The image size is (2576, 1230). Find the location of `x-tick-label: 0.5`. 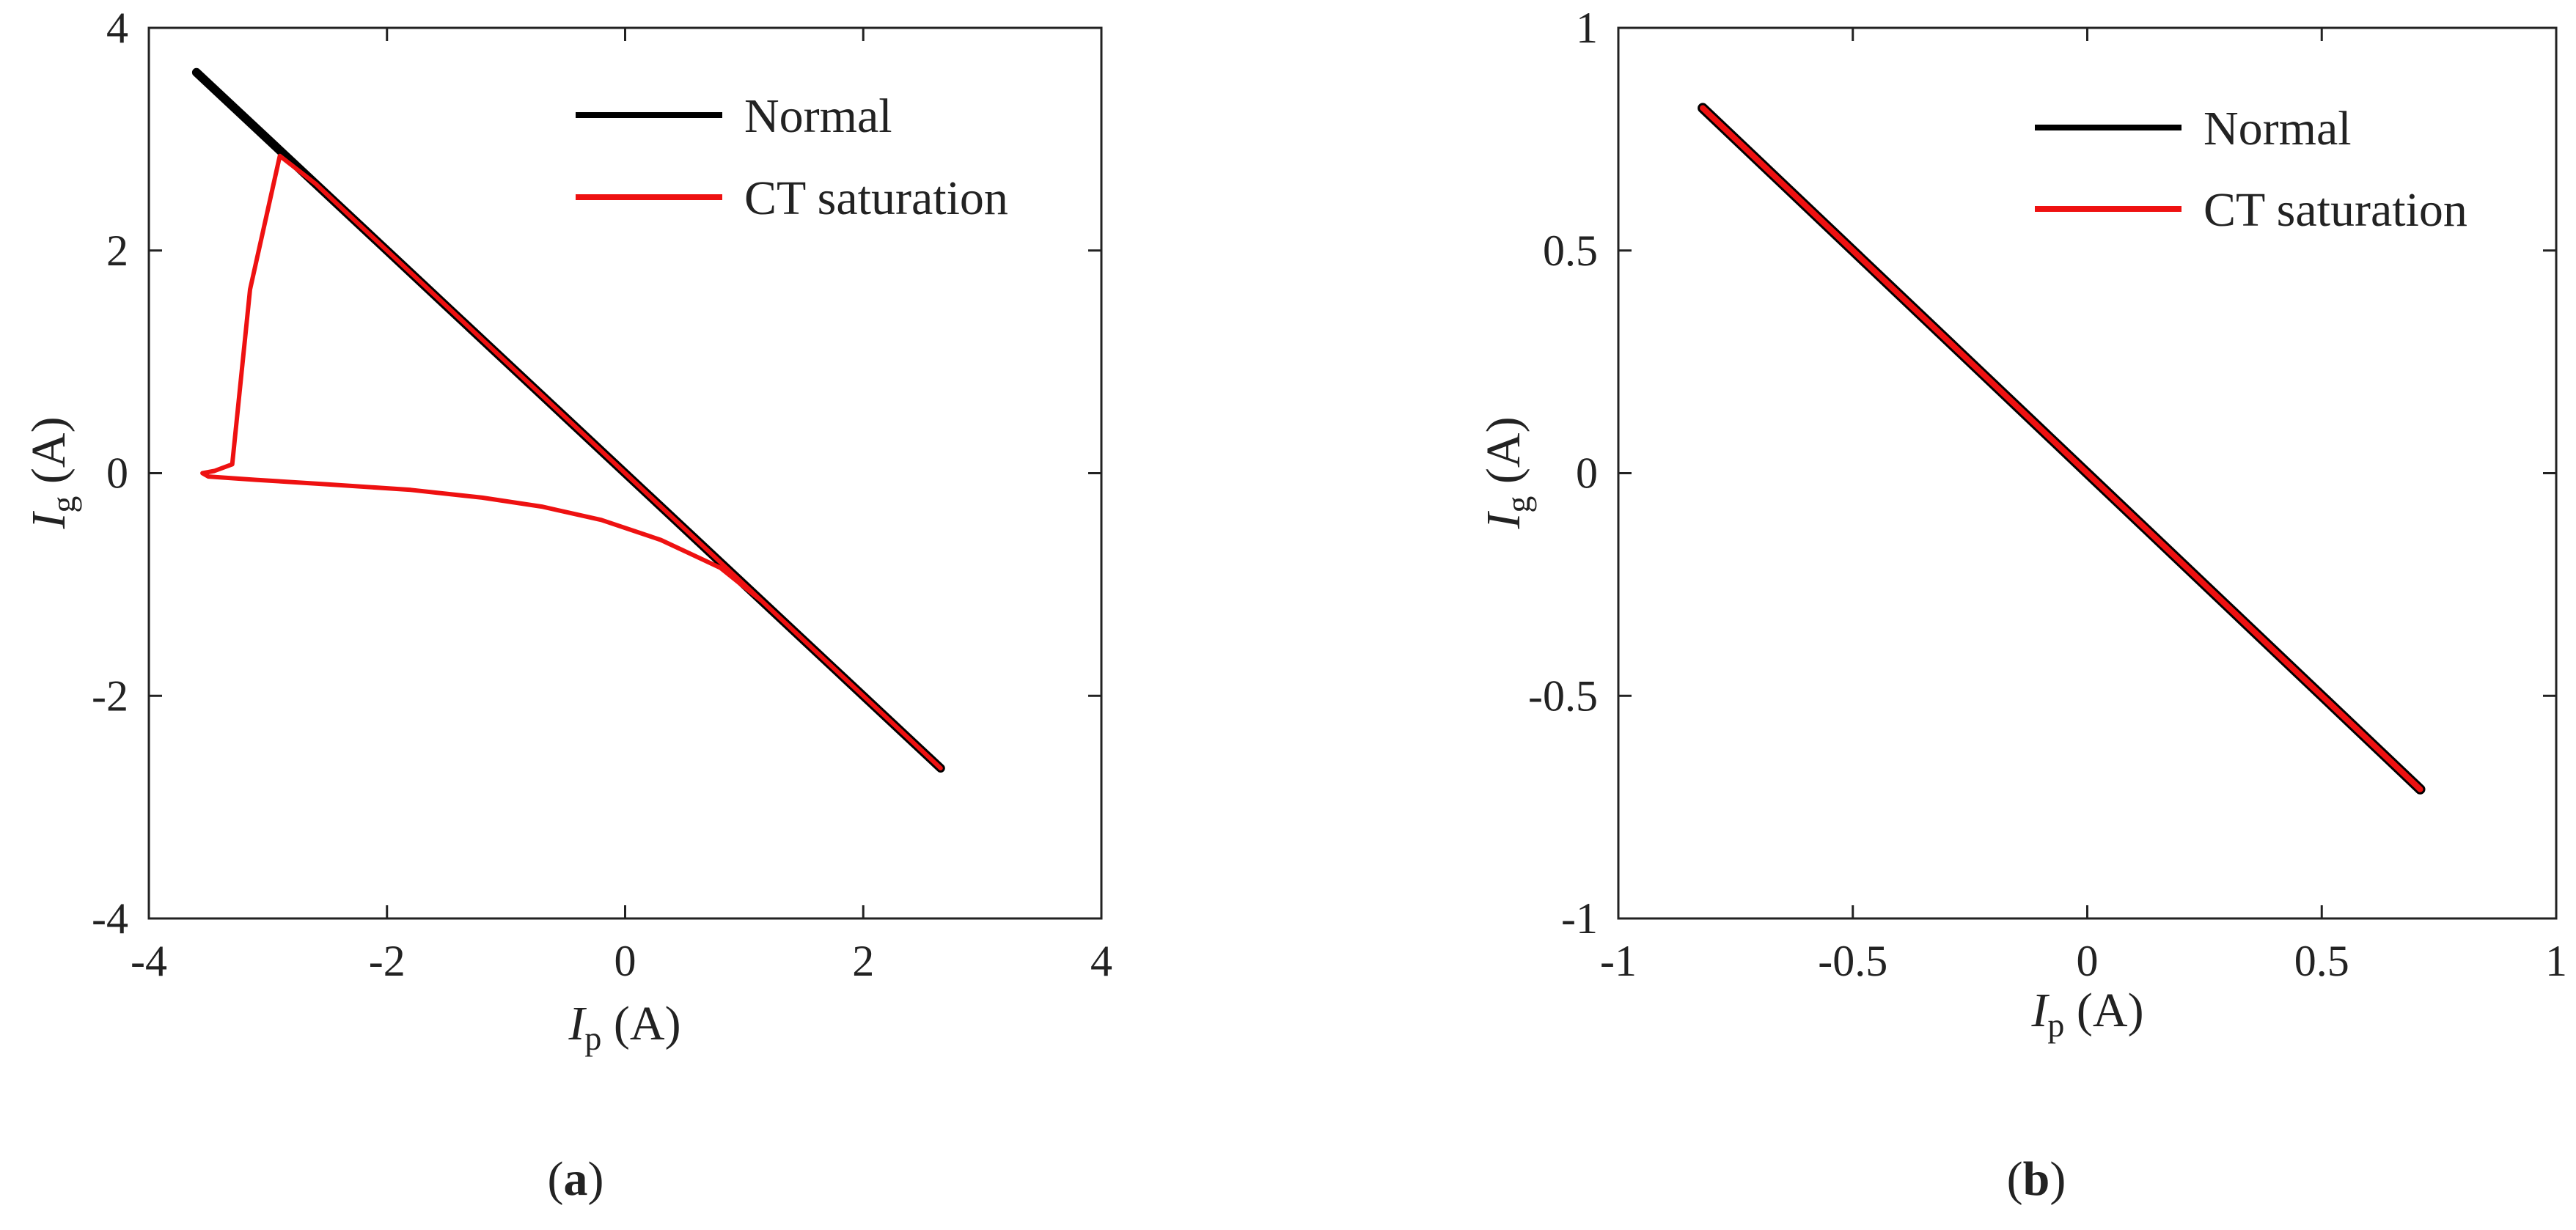

x-tick-label: 0.5 is located at coordinates (2322, 961).